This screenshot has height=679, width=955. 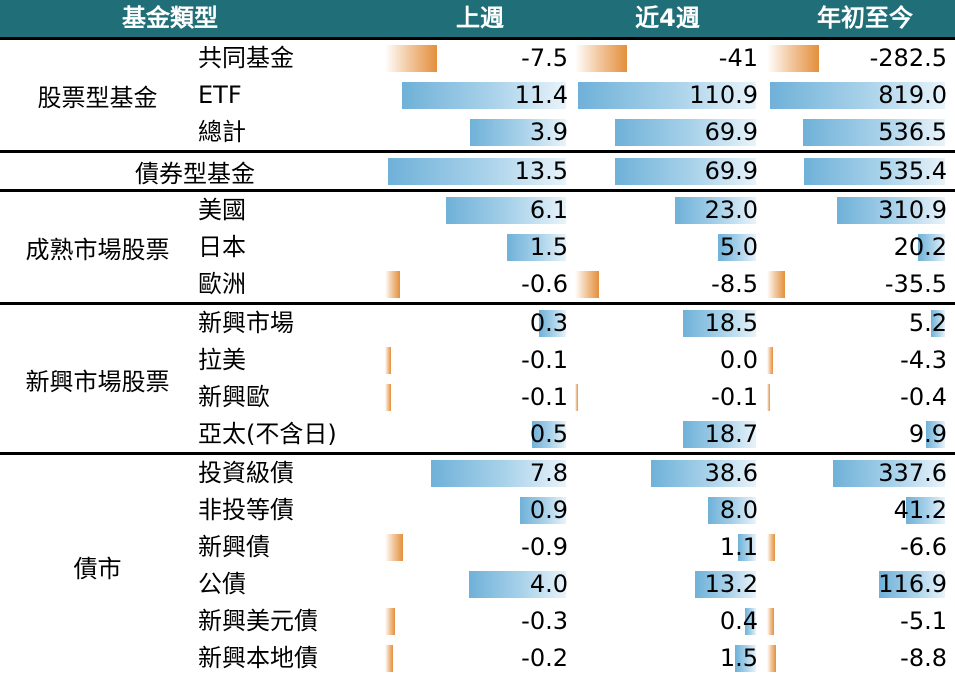 I want to click on value-cell-four-week: 13.2, so click(x=666, y=584).